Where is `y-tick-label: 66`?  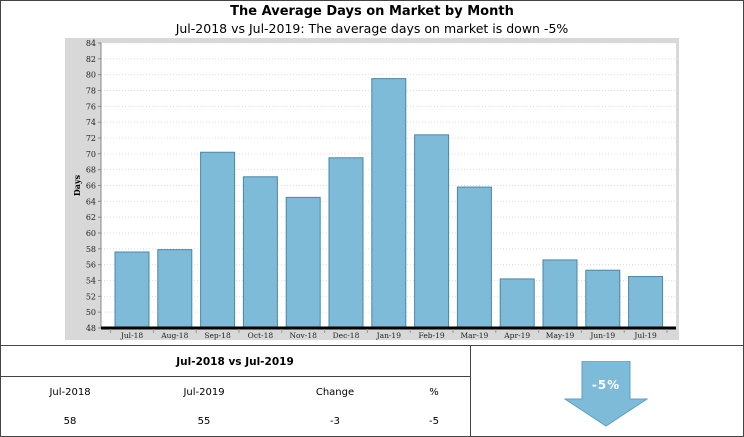 y-tick-label: 66 is located at coordinates (91, 186).